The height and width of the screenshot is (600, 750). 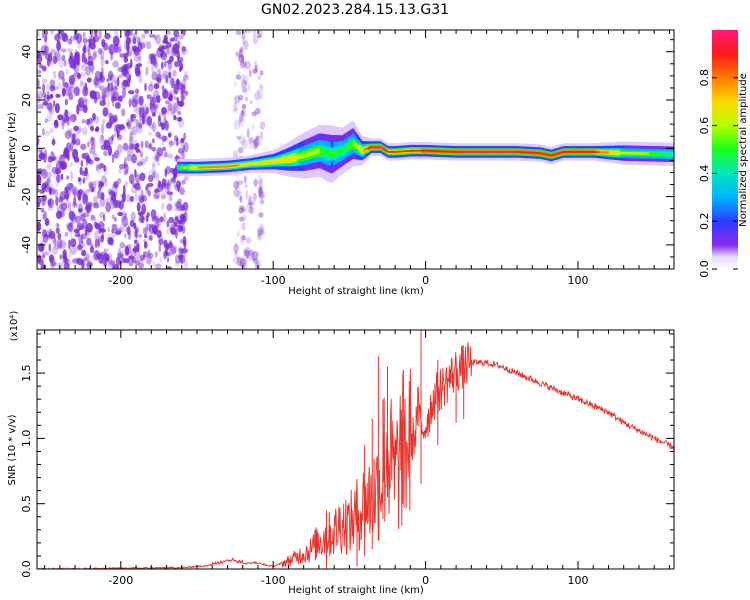 What do you see at coordinates (273, 580) in the screenshot?
I see `snr-x-tick-label: -100` at bounding box center [273, 580].